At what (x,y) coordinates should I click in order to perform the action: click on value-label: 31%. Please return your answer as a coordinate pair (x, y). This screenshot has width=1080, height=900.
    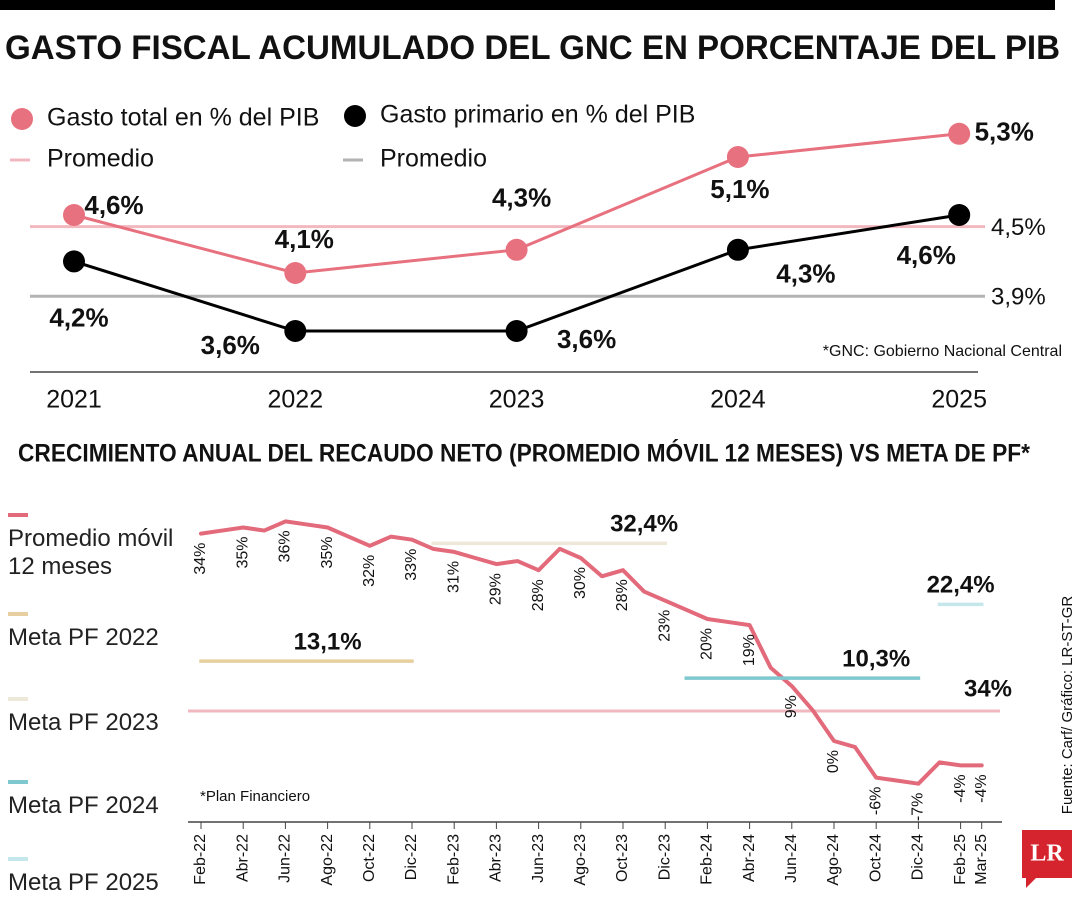
    Looking at the image, I should click on (453, 577).